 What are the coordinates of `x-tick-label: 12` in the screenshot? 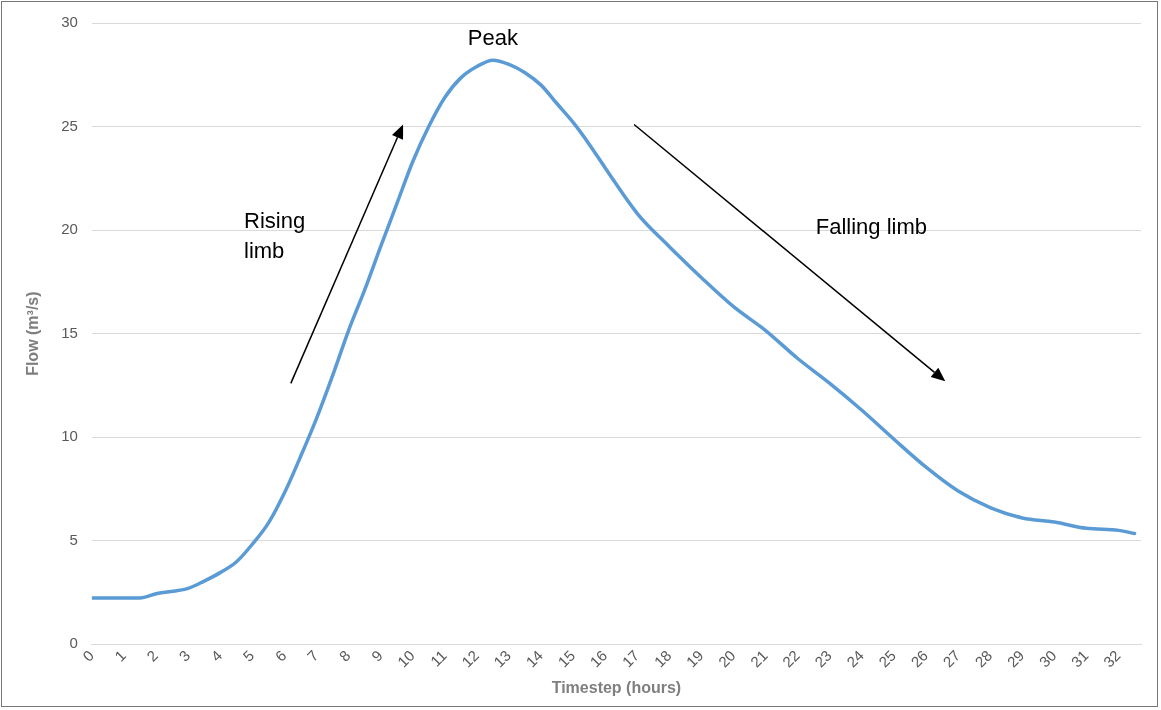 It's located at (470, 658).